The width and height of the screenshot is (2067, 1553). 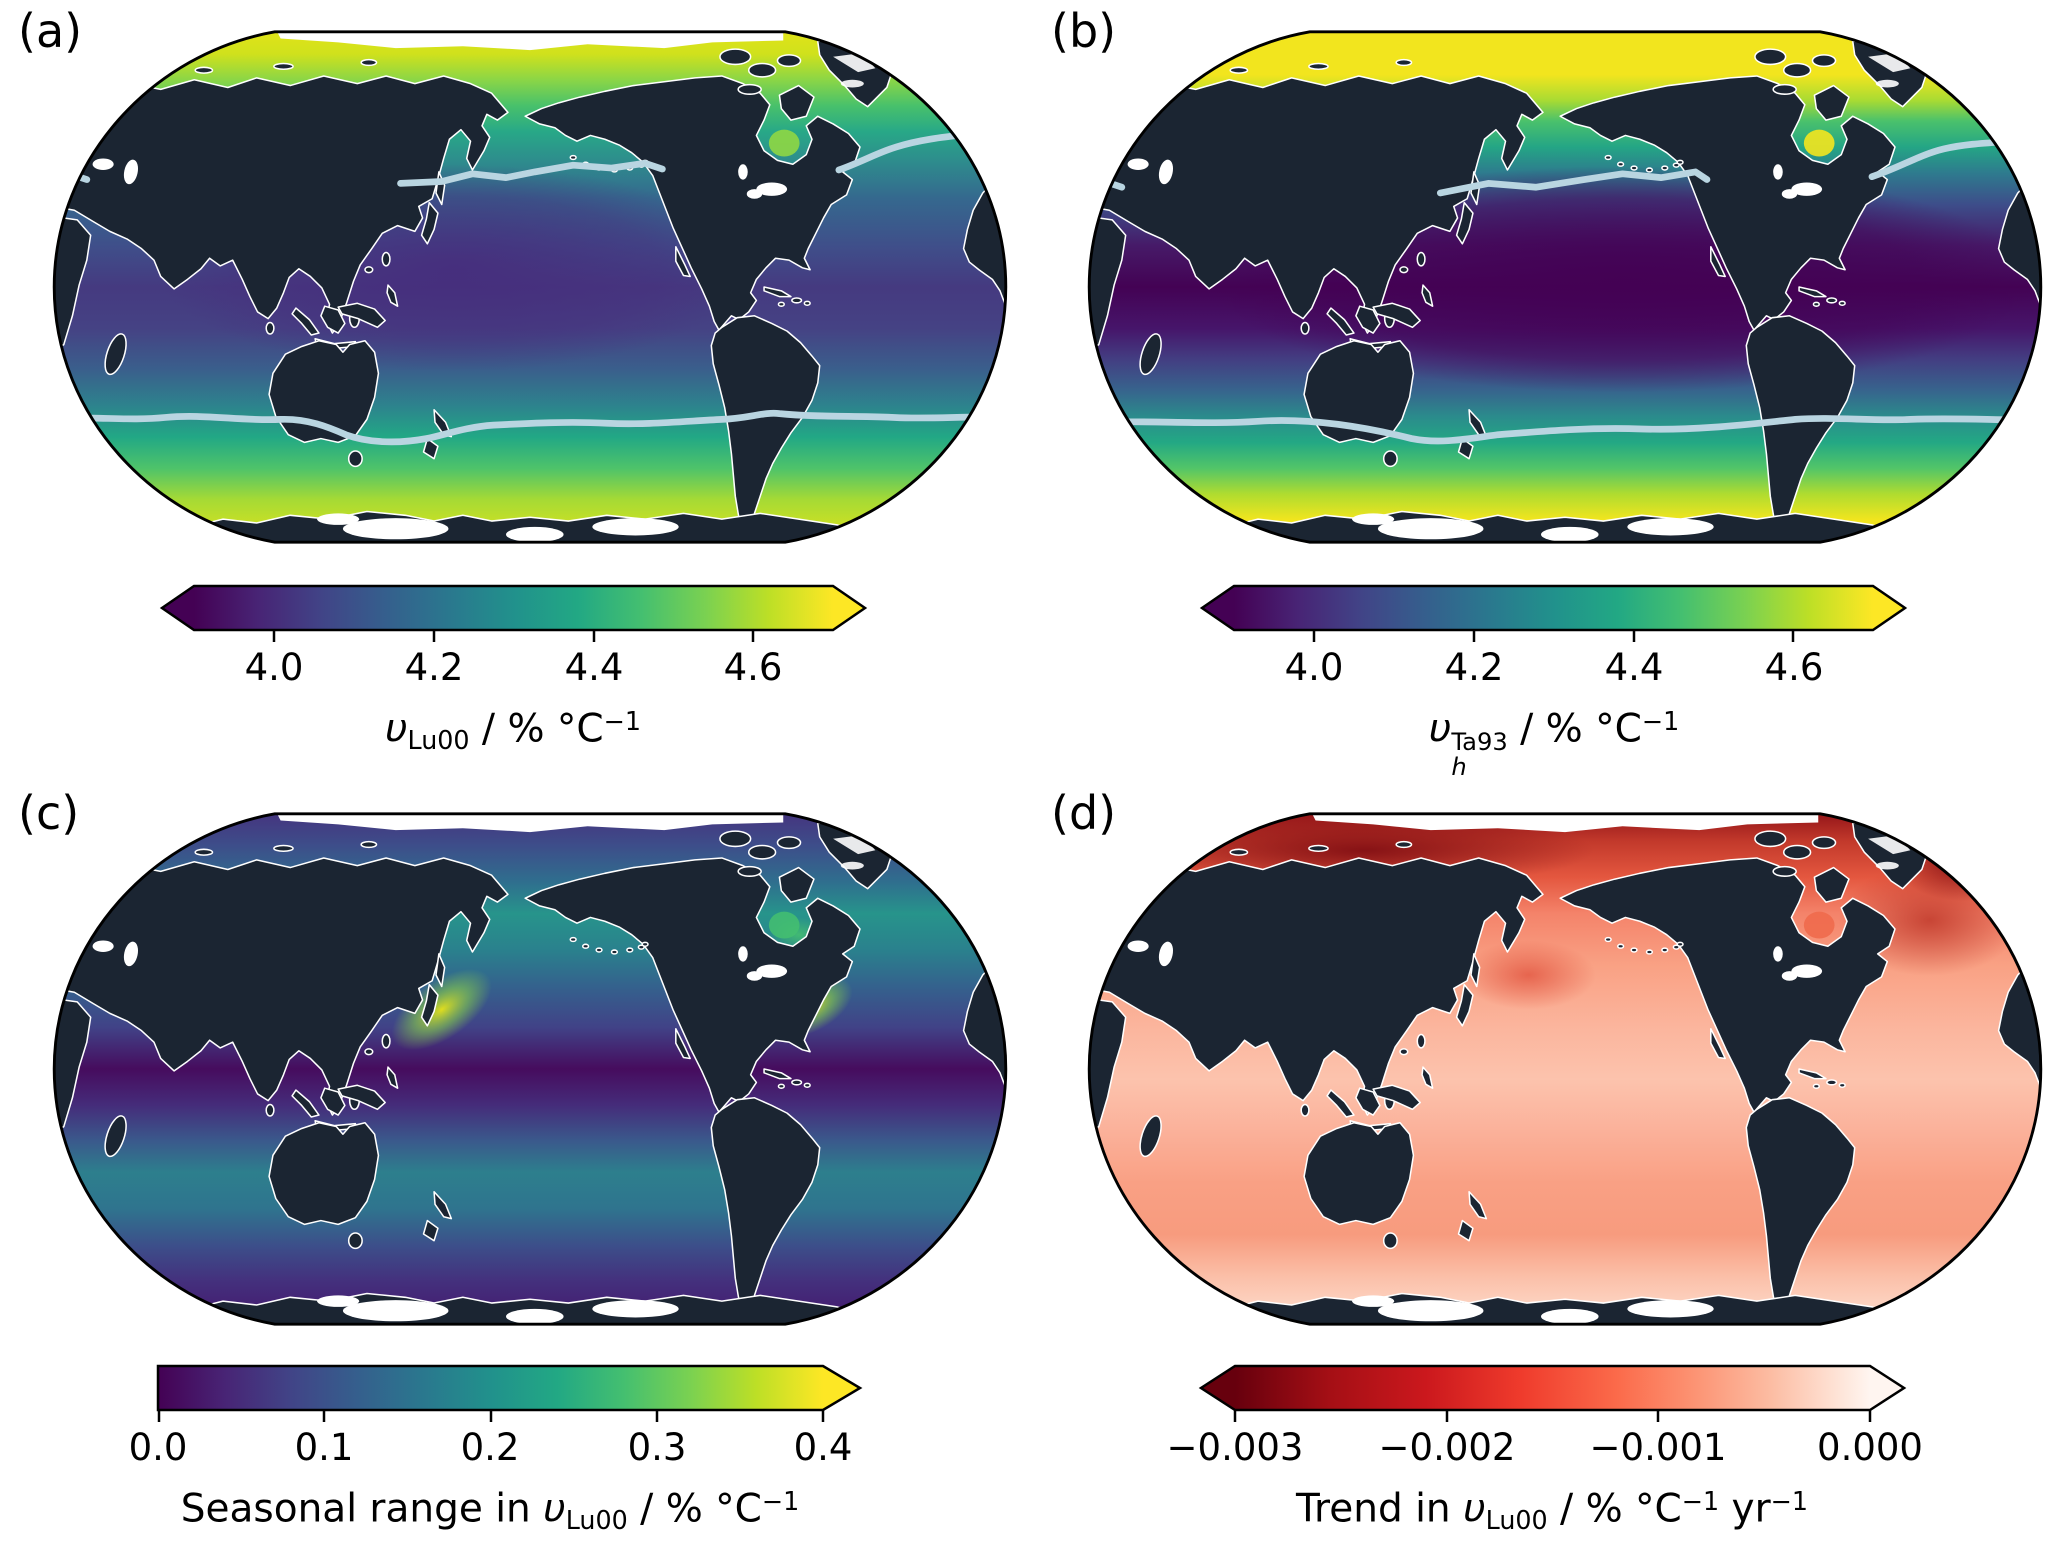 What do you see at coordinates (490, 1510) in the screenshot?
I see `colorbar-c-label: Seasonal range in υLu00 / % °C−1` at bounding box center [490, 1510].